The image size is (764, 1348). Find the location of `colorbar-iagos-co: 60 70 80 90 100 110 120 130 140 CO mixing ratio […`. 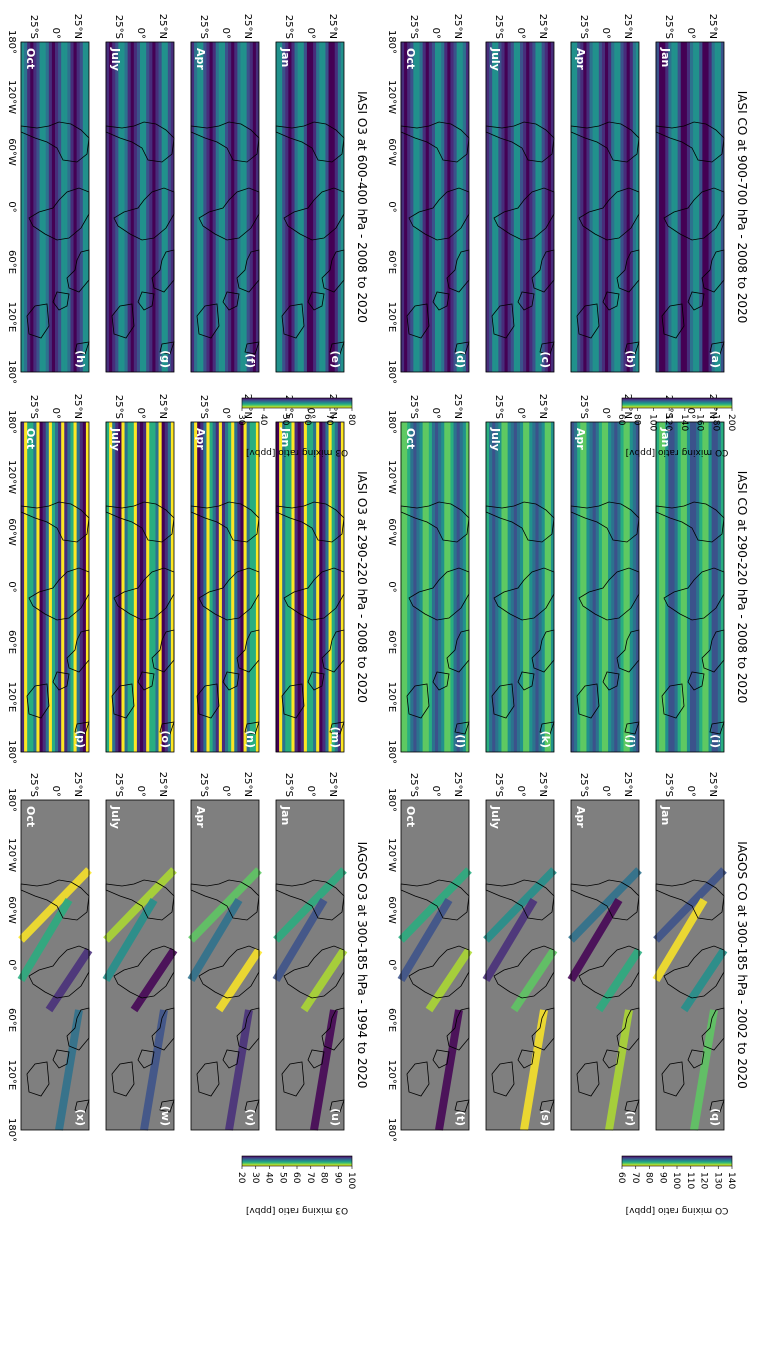

colorbar-iagos-co: 60 70 80 90 100 110 120 130 140 CO mixing ratio [… is located at coordinates (676, 1185).